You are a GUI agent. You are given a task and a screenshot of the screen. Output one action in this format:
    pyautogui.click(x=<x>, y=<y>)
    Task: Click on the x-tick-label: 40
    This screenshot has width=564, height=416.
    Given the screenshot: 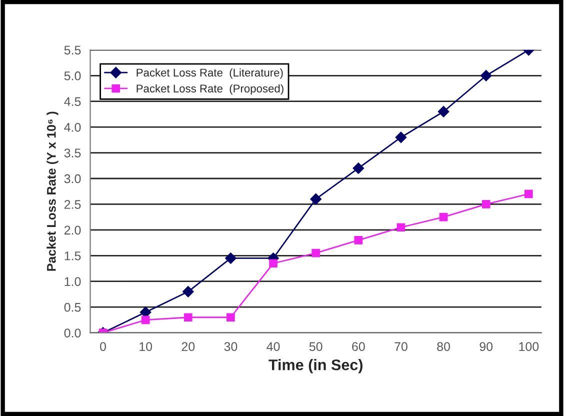 What is the action you would take?
    pyautogui.click(x=273, y=347)
    